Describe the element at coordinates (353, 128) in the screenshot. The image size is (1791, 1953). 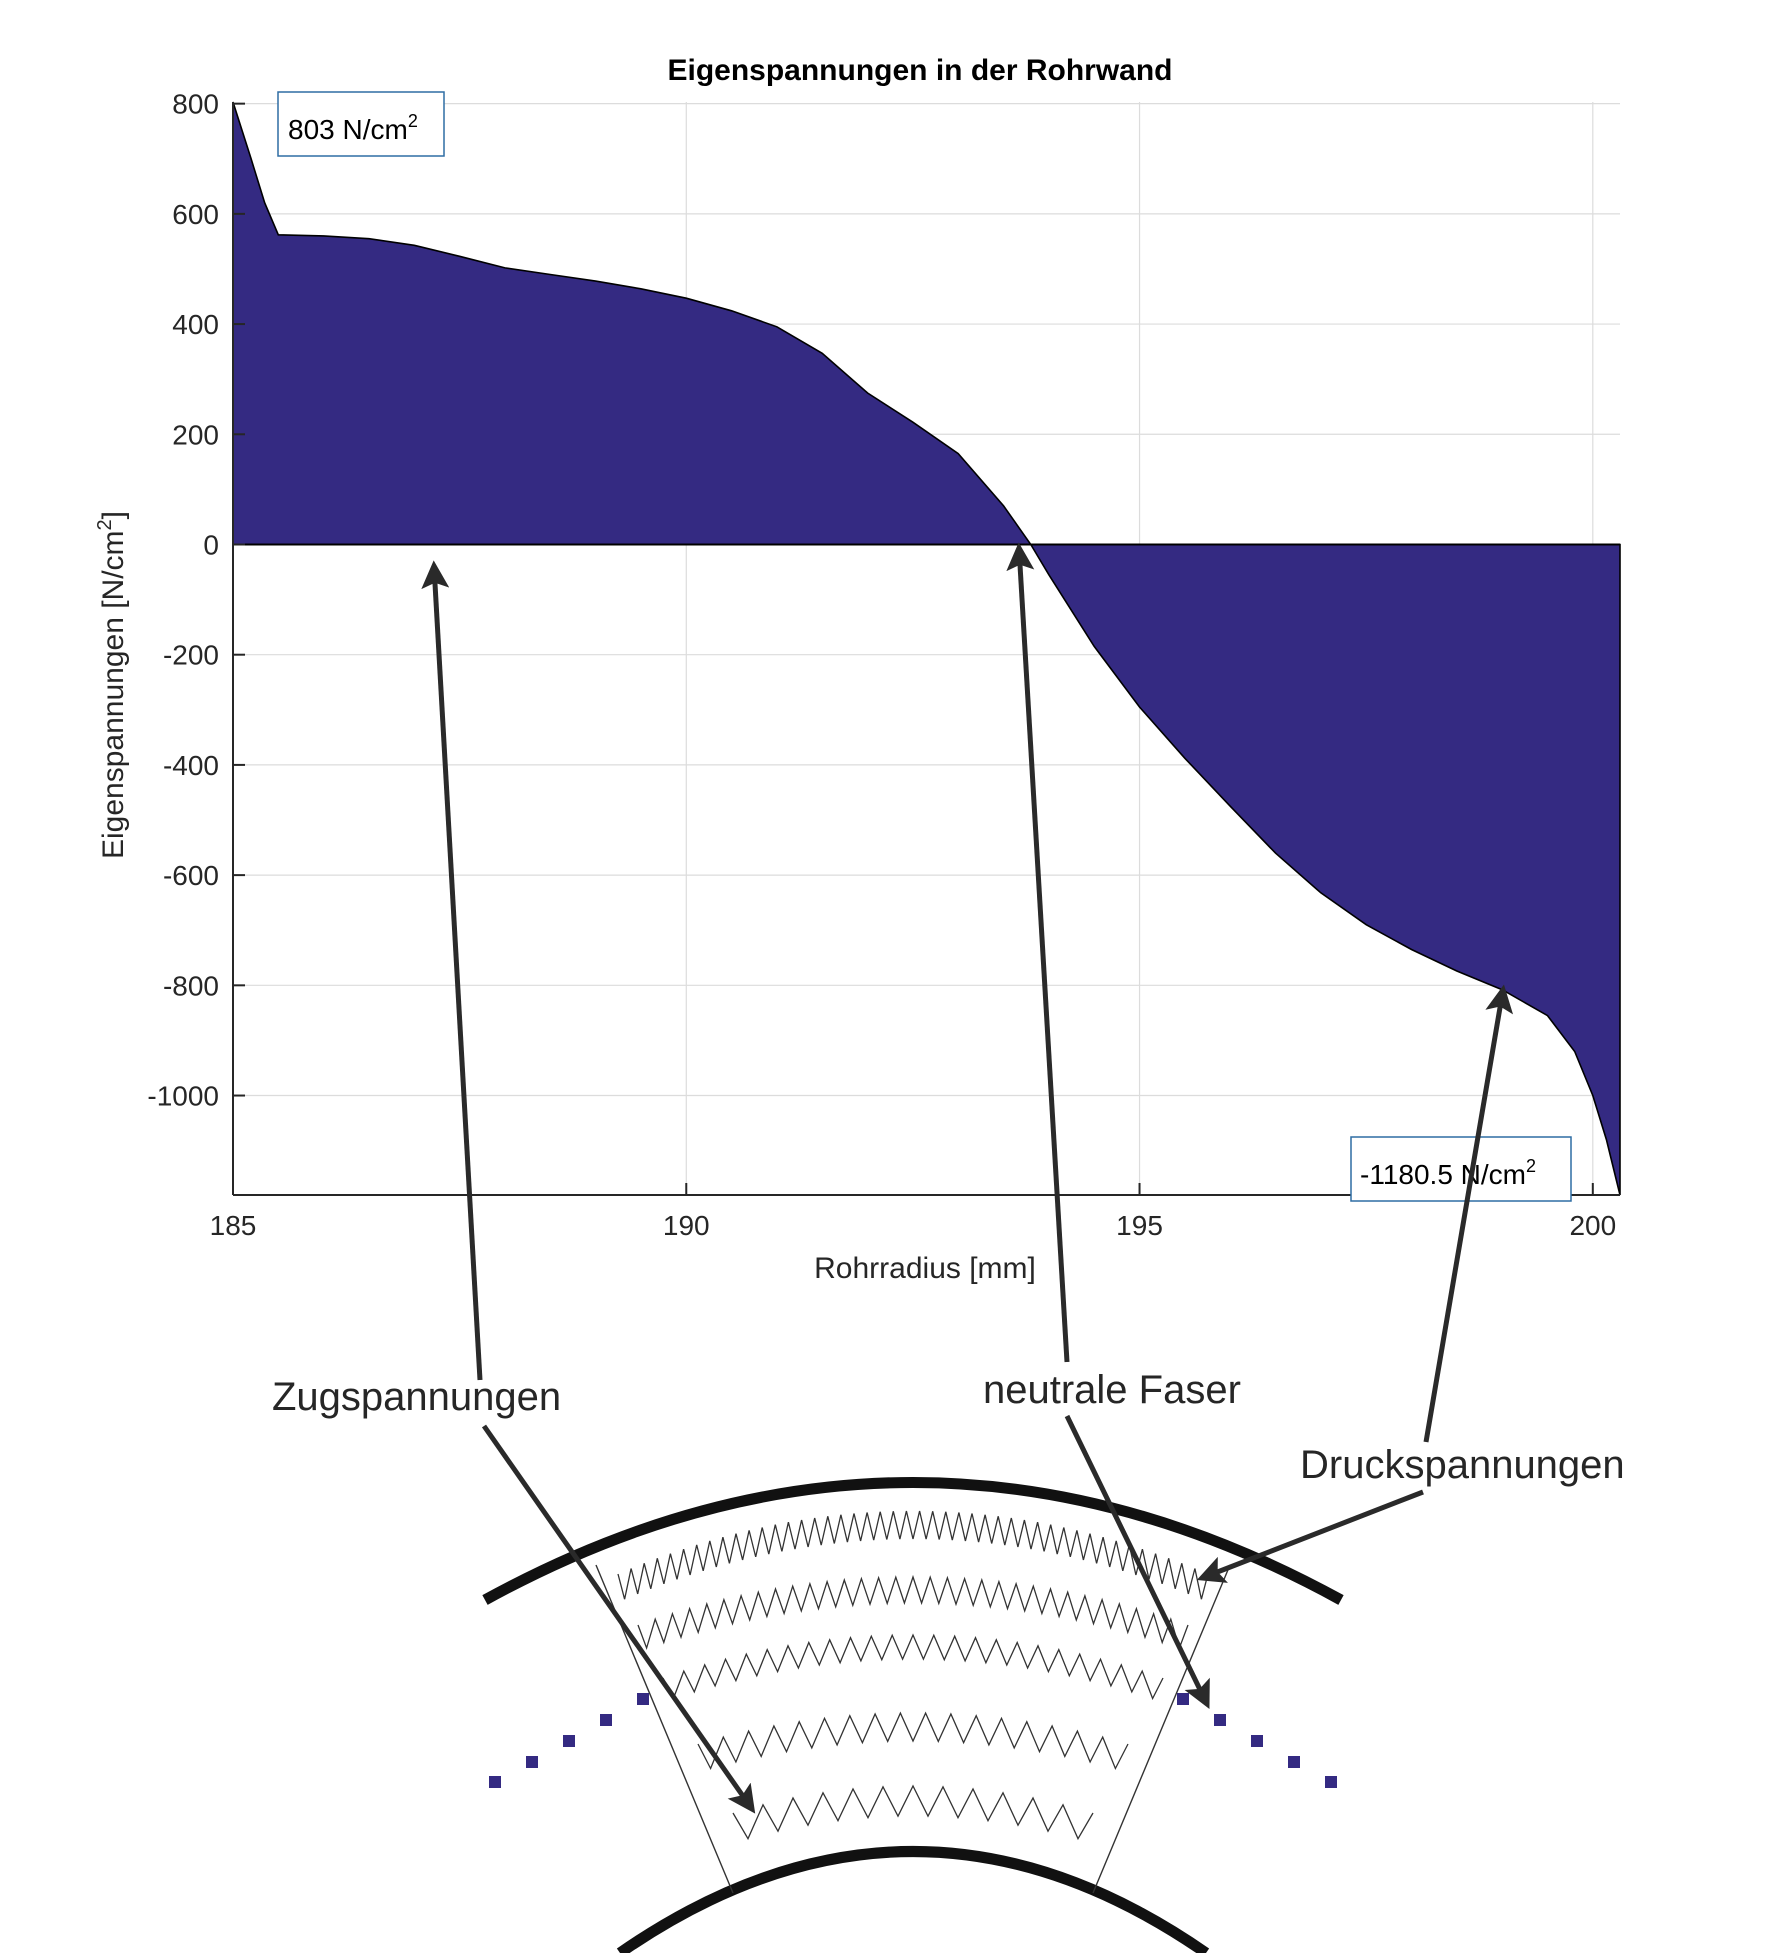
I see `svg-text: 803 N/cm2` at that location.